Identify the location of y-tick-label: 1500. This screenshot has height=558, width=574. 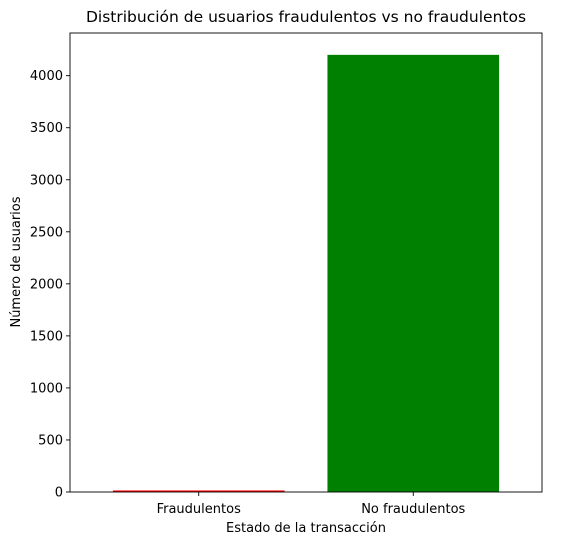
(46, 336).